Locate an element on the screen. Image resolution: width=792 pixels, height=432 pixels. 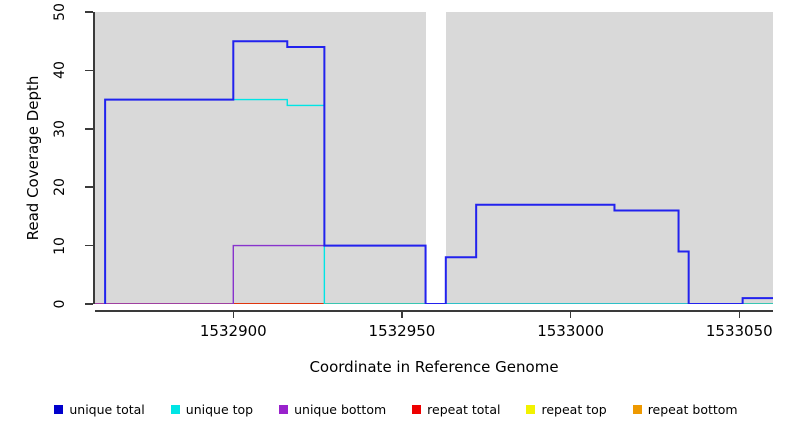
coverage-gap-region is located at coordinates (435, 158).